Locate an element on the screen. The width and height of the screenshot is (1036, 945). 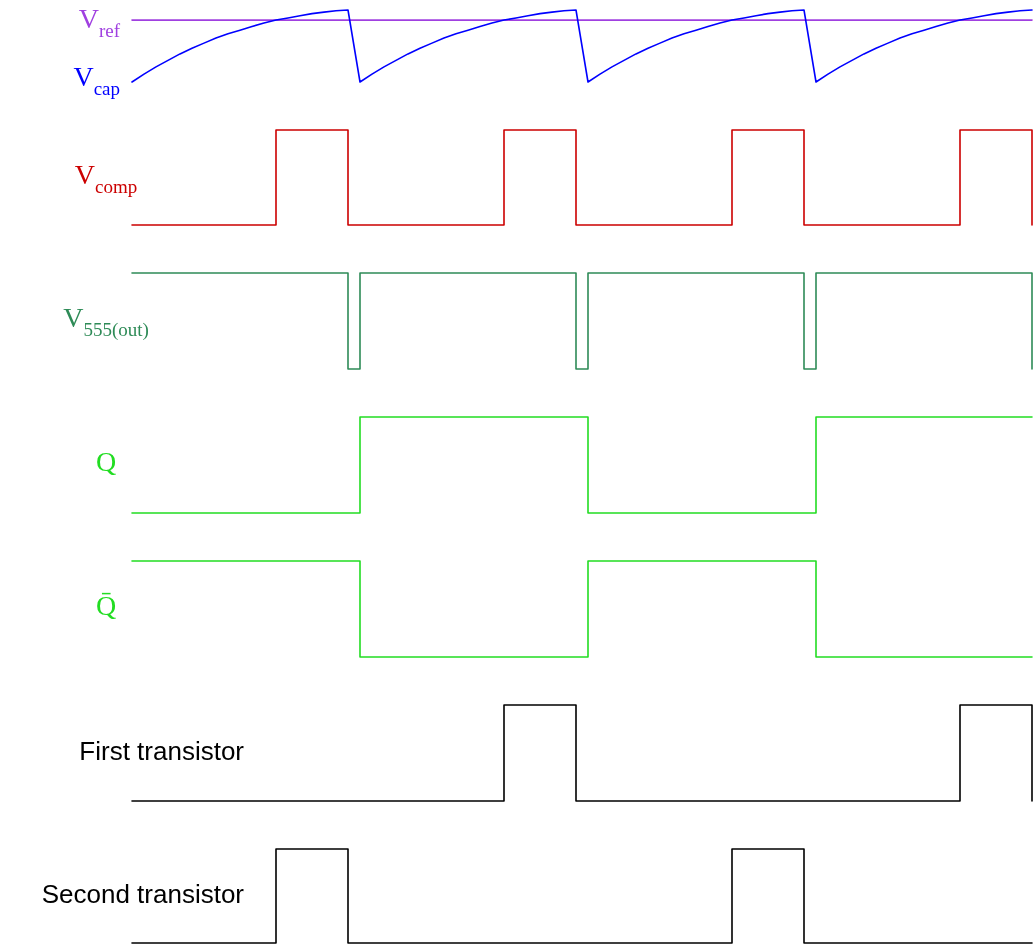
series-label: V$_{ref}$ is located at coordinates (99, 22).